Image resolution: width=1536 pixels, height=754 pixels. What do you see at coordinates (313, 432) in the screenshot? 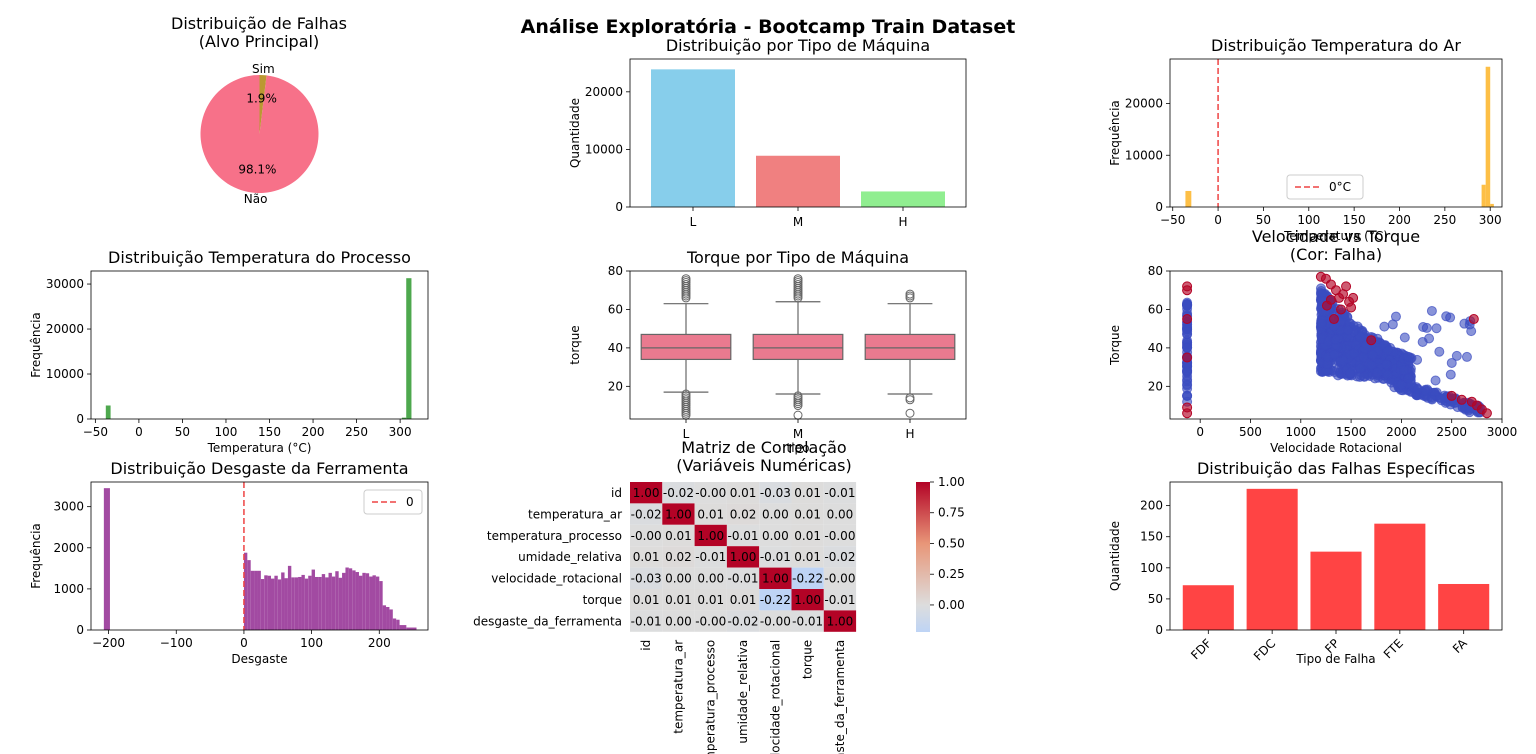
I see `x-tick-label: 200` at bounding box center [313, 432].